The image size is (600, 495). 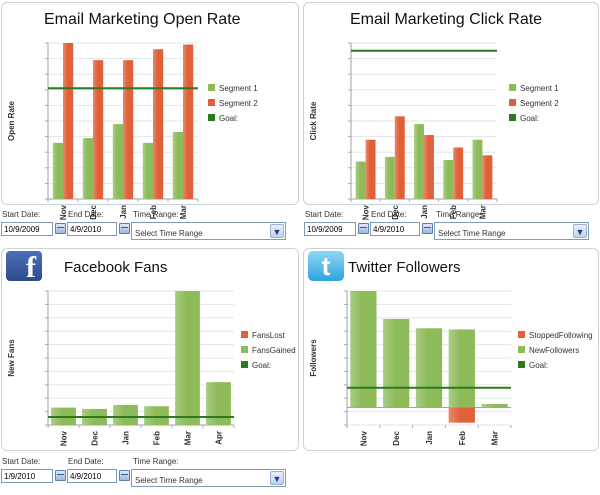 I want to click on y-axis-label: Followers, so click(x=313, y=358).